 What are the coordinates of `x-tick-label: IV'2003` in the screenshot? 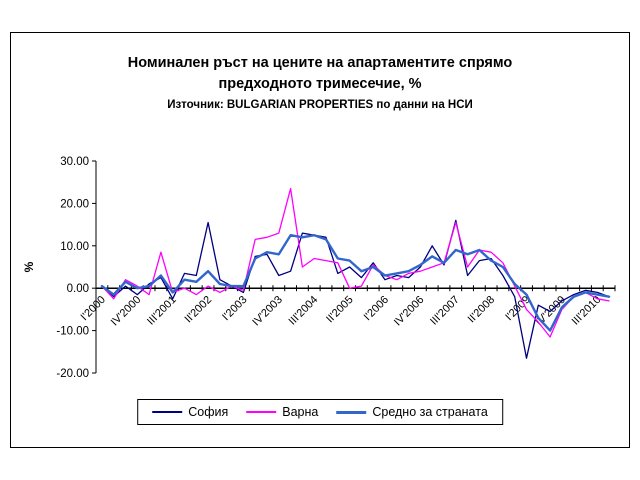 It's located at (267, 311).